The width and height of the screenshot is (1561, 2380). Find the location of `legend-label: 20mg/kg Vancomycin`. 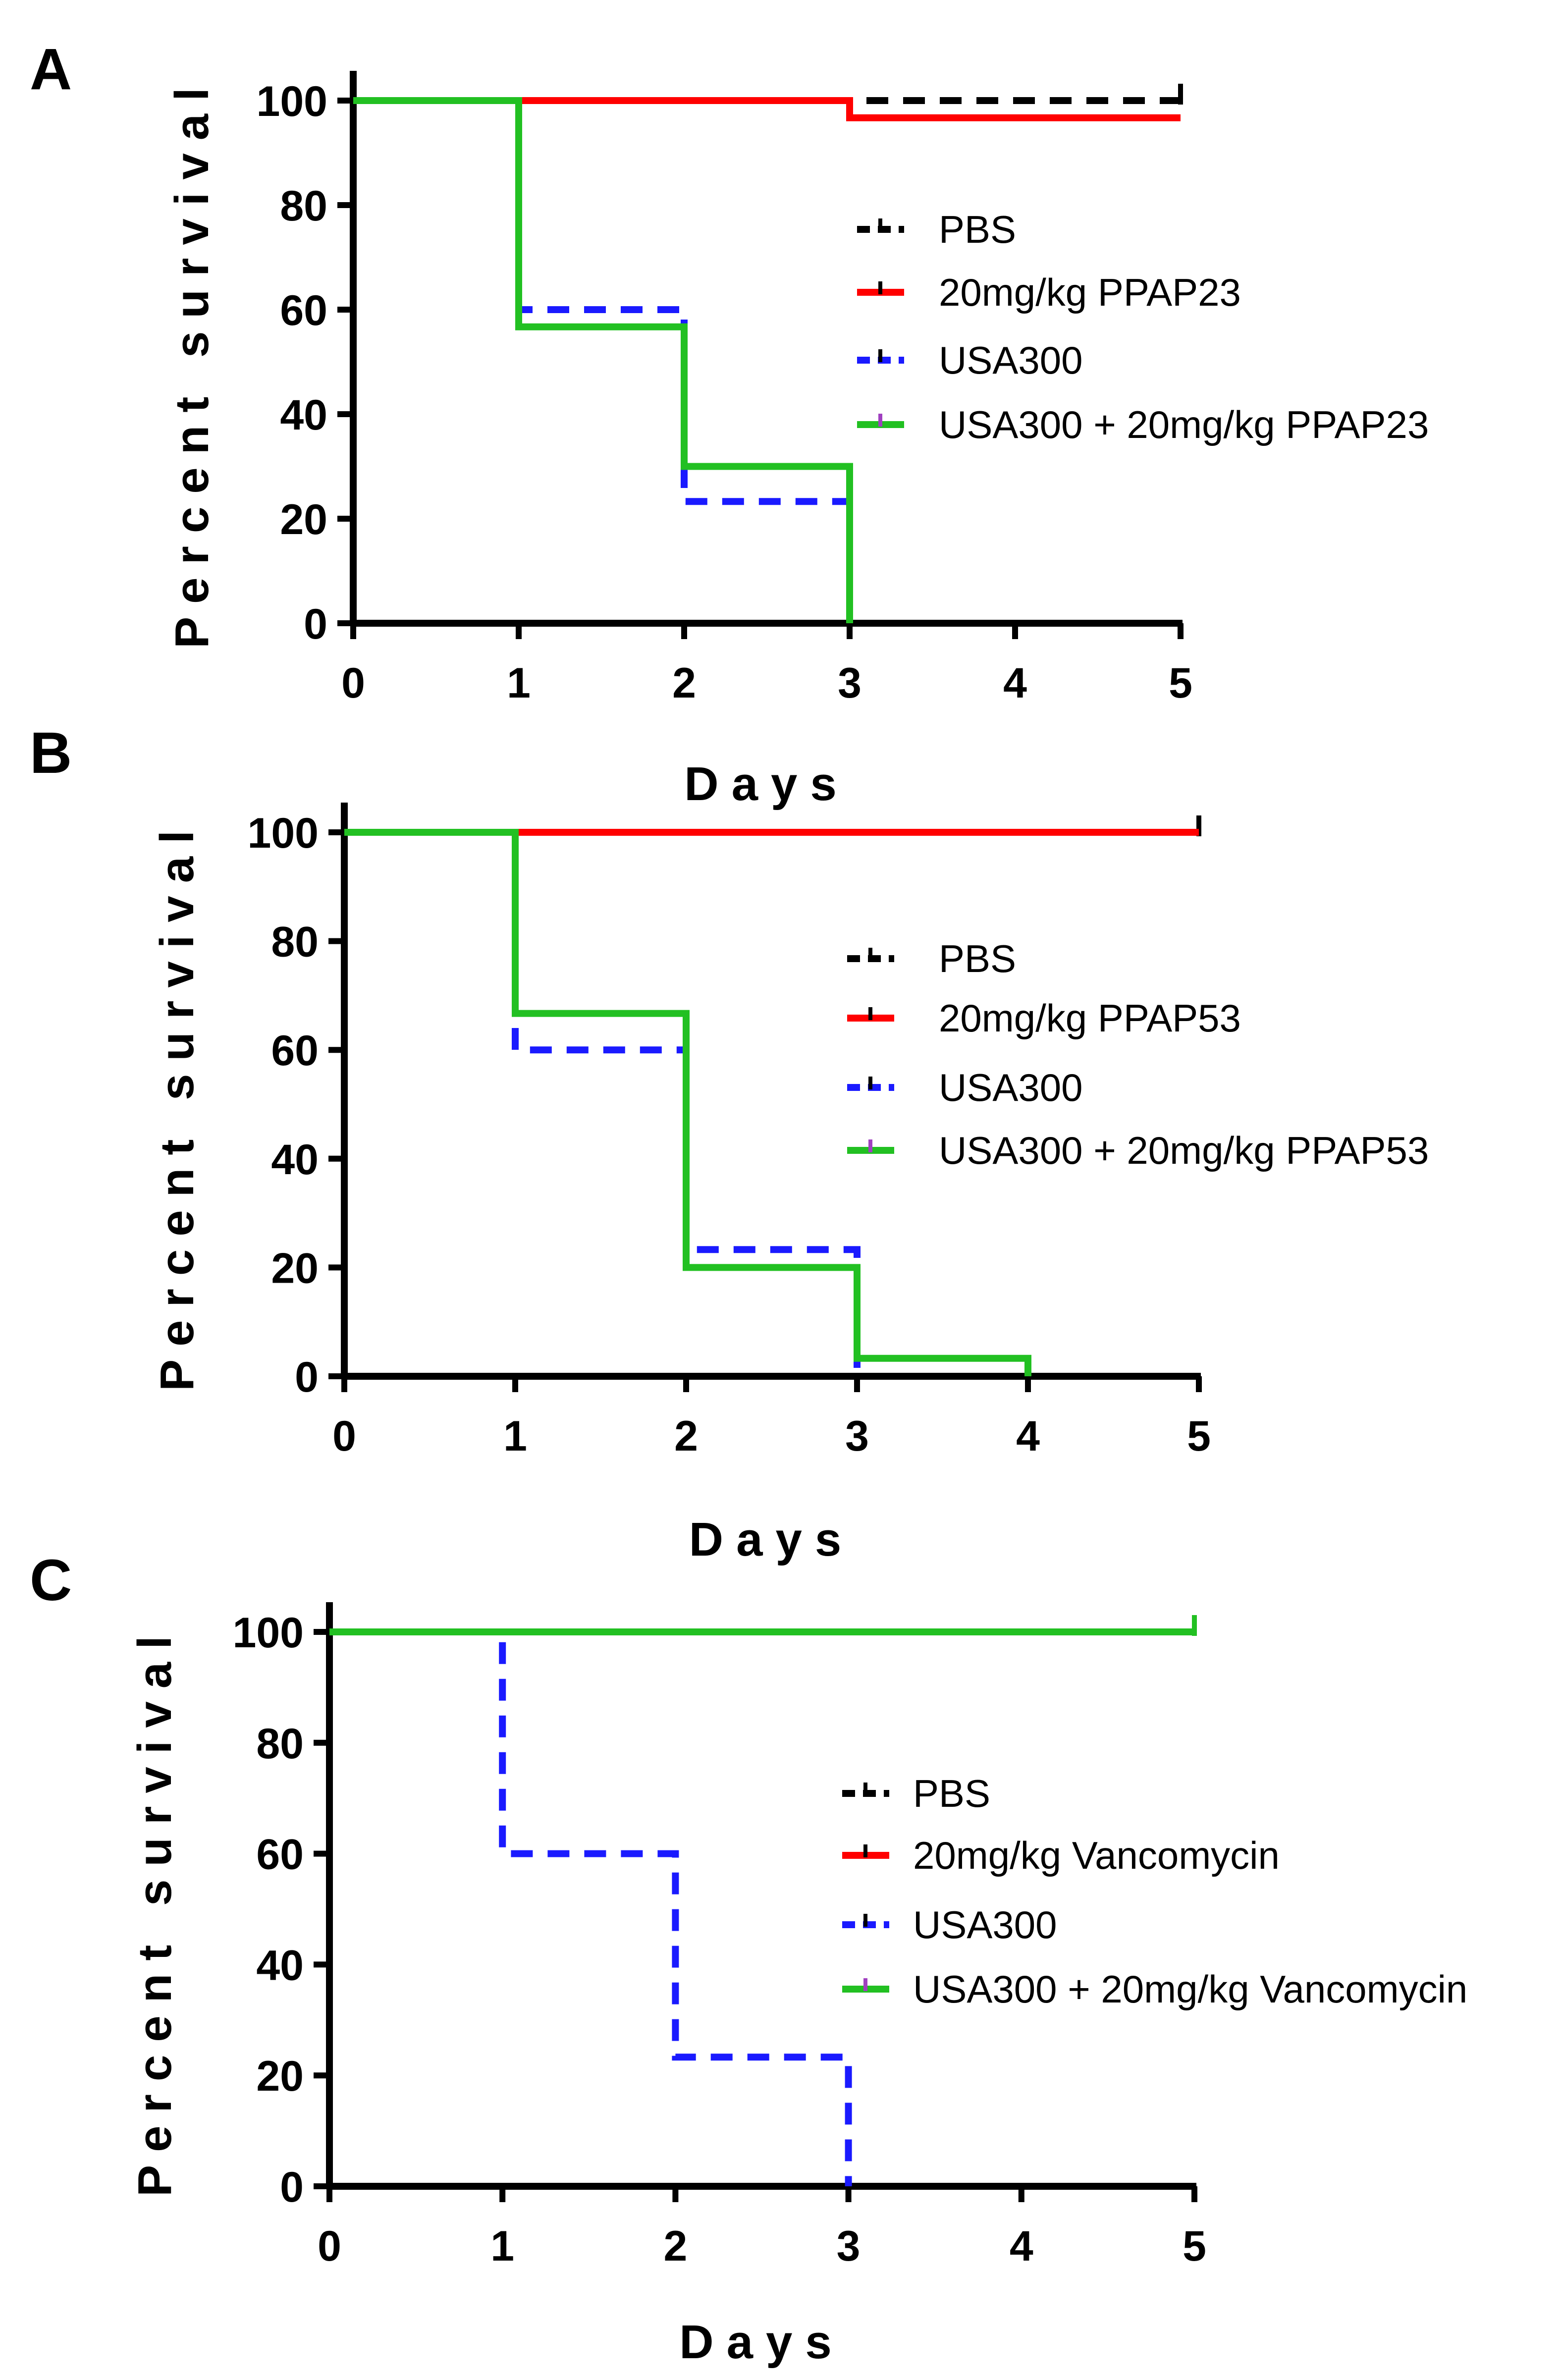

legend-label: 20mg/kg Vancomycin is located at coordinates (1097, 1855).